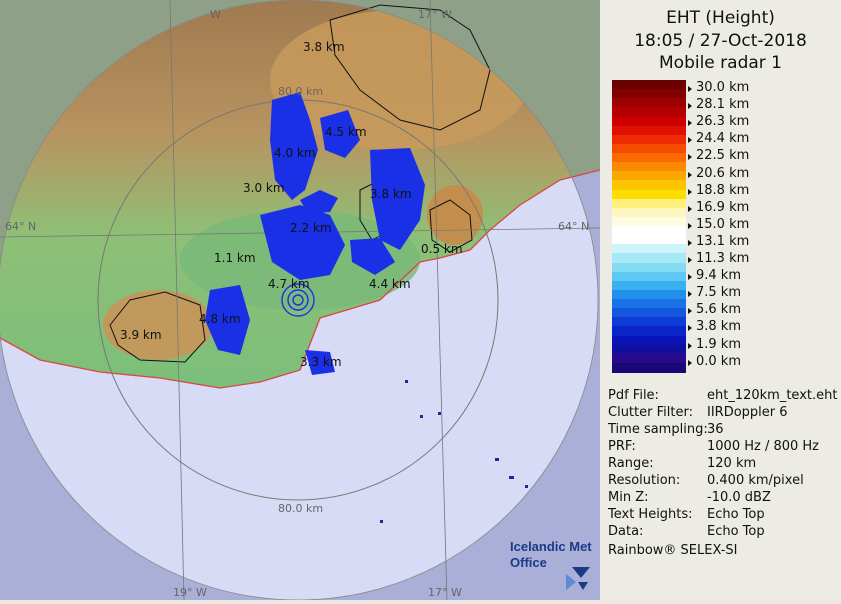 The width and height of the screenshot is (841, 604). I want to click on label-range-top: 80.0 km, so click(300, 91).